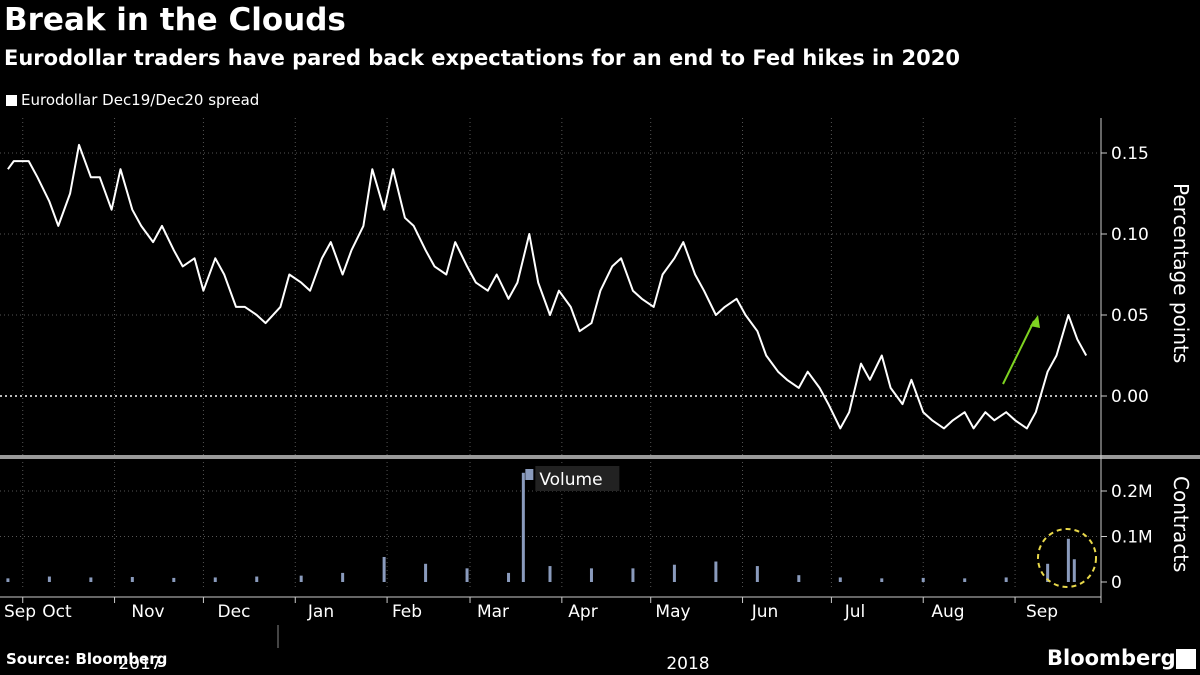 The width and height of the screenshot is (1200, 675). What do you see at coordinates (541, 527) in the screenshot?
I see `volume-bars-layer` at bounding box center [541, 527].